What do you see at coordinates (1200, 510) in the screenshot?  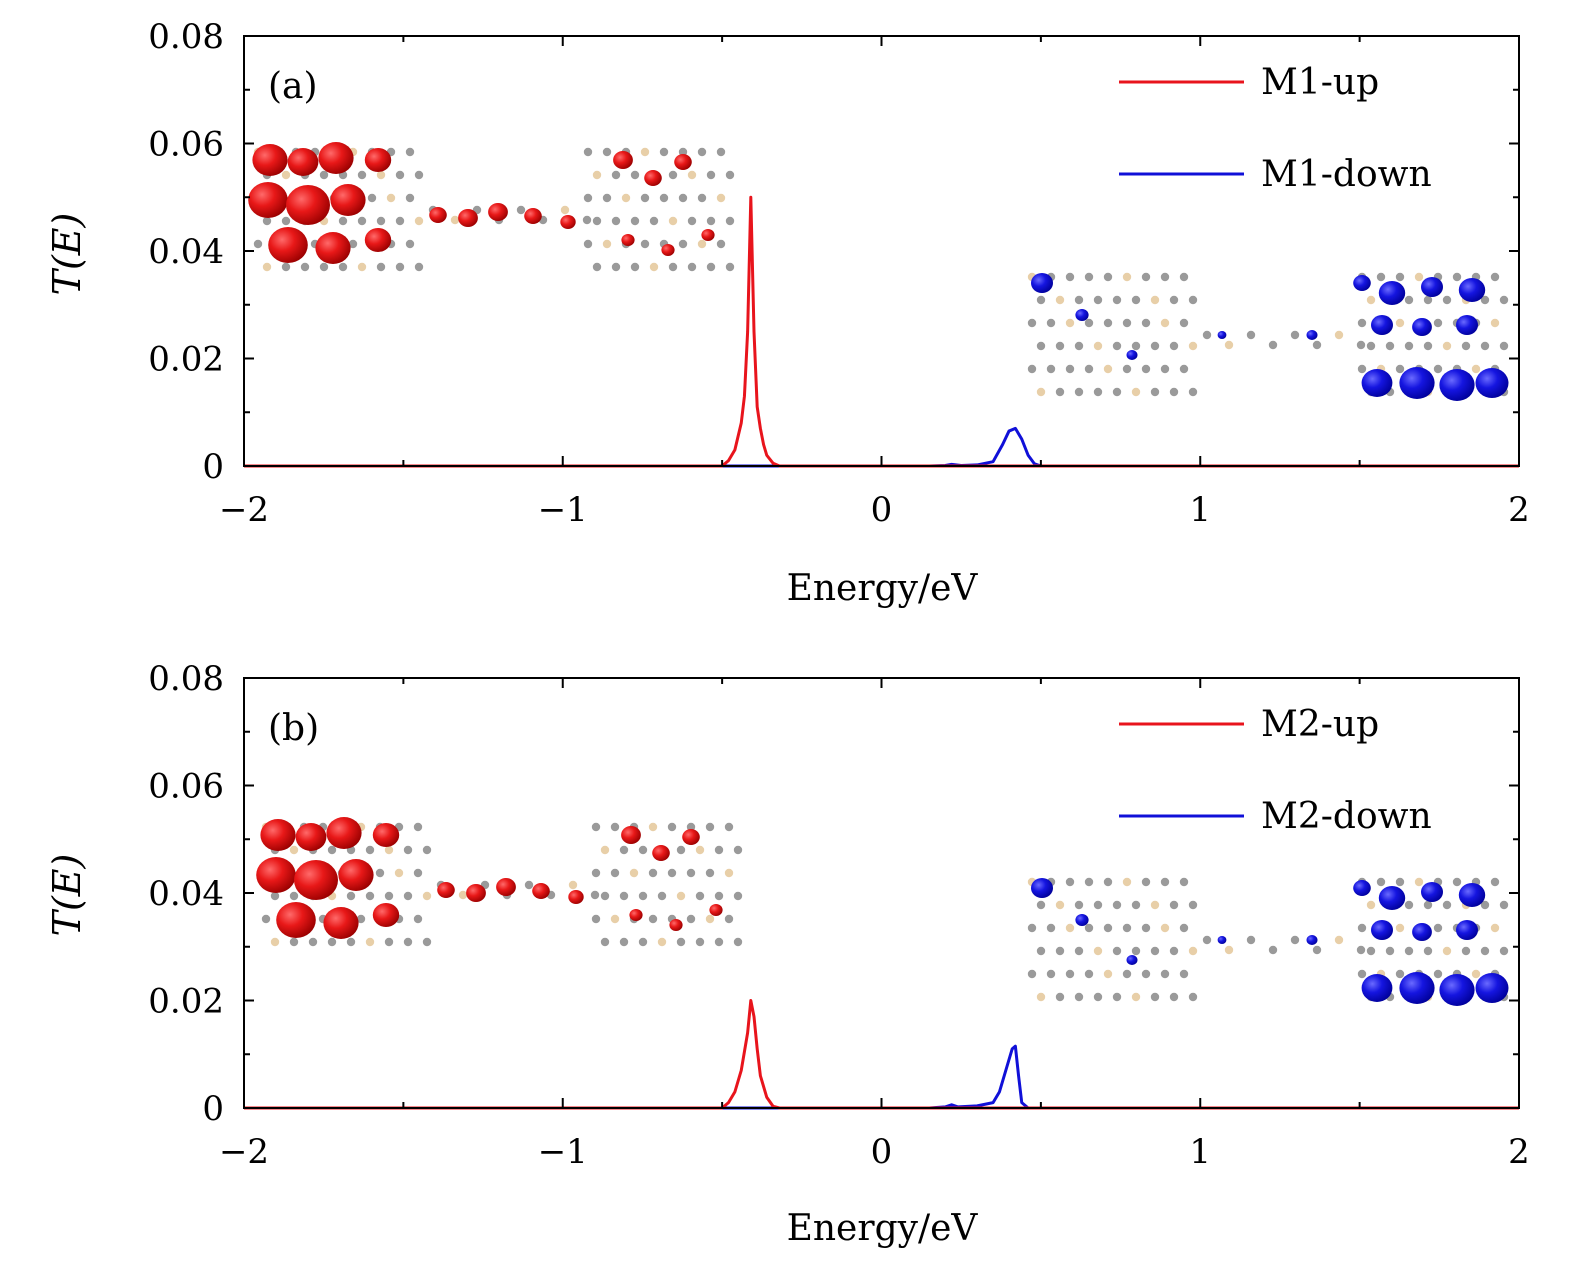 I see `x-tick-label: 1` at bounding box center [1200, 510].